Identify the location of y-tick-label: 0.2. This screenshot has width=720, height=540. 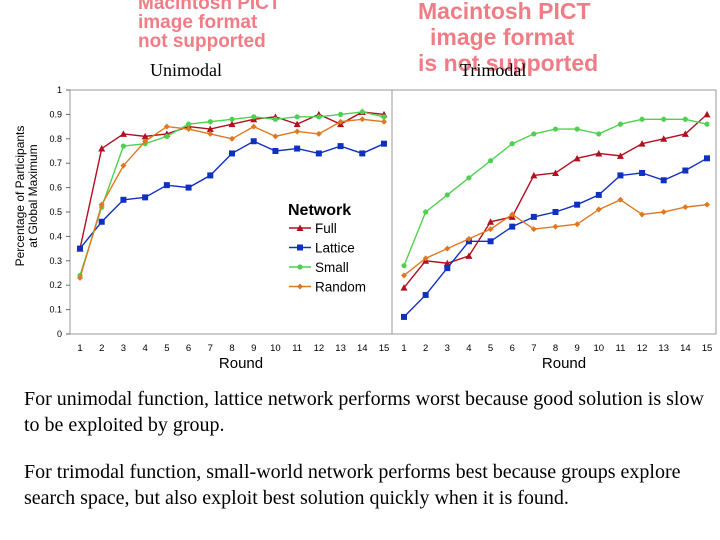
(55, 285).